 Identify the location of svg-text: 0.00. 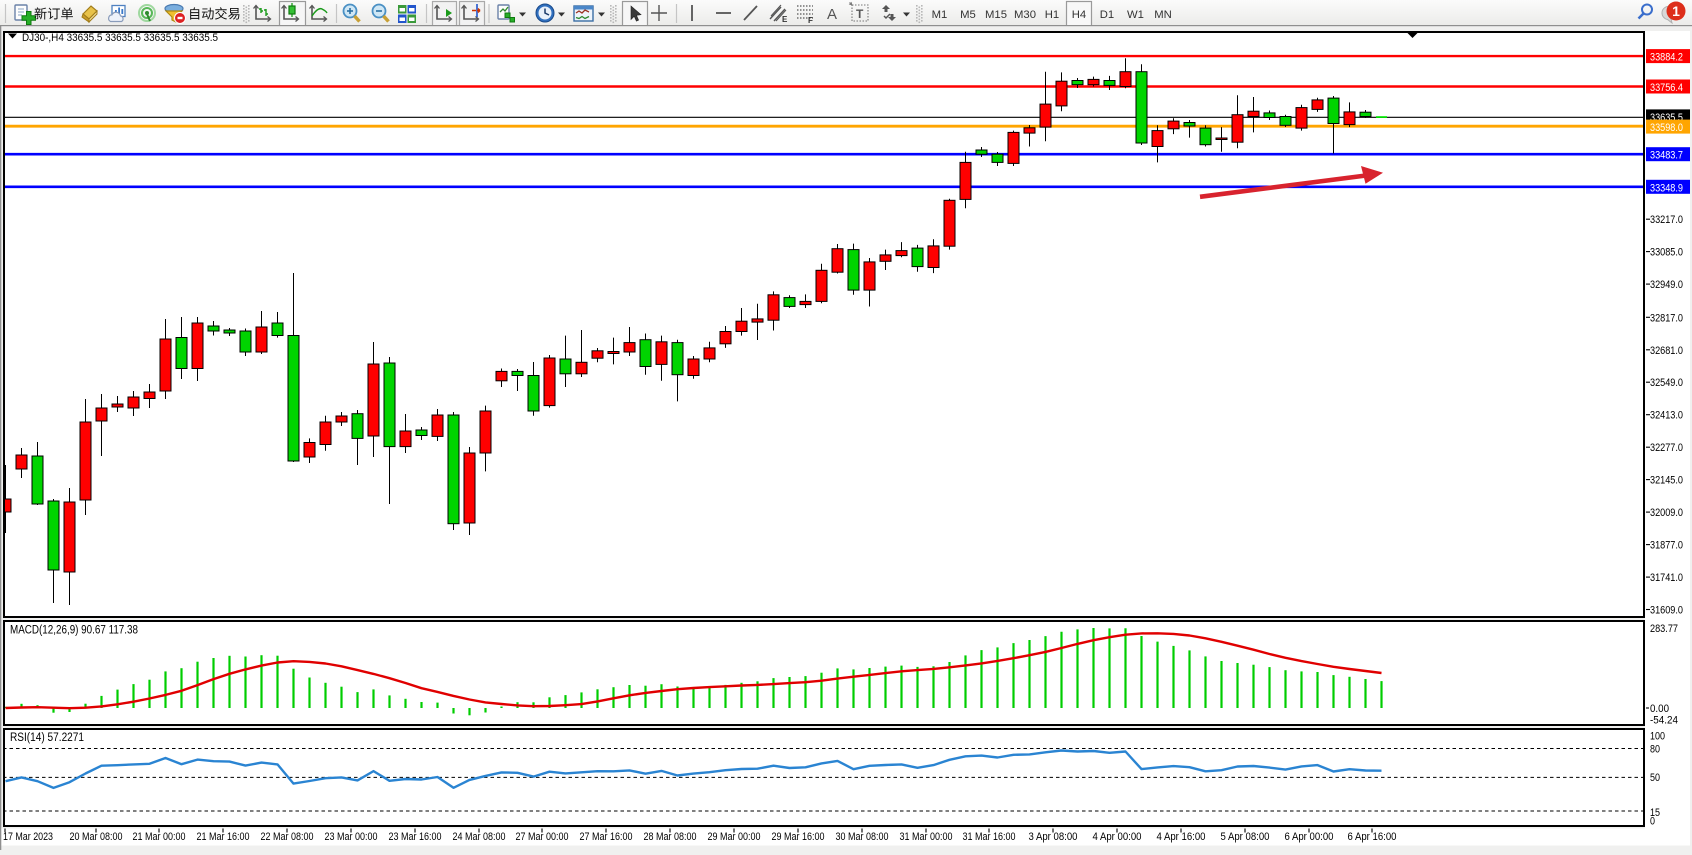
(1659, 709).